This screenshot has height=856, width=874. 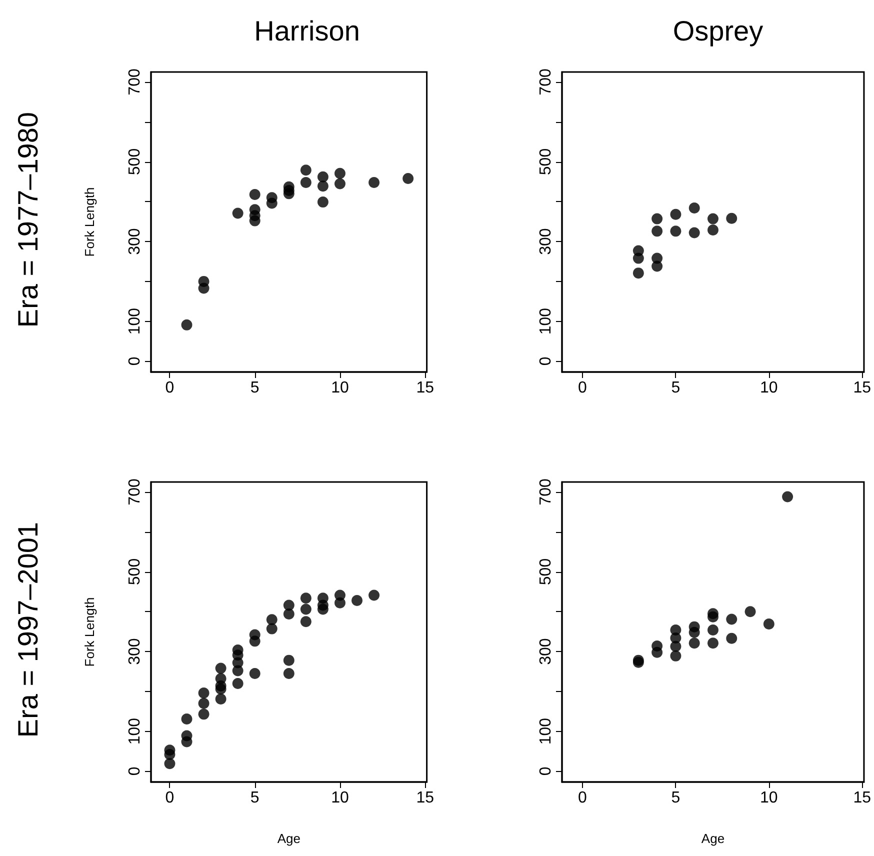 I want to click on chart-title: Osprey, so click(x=718, y=31).